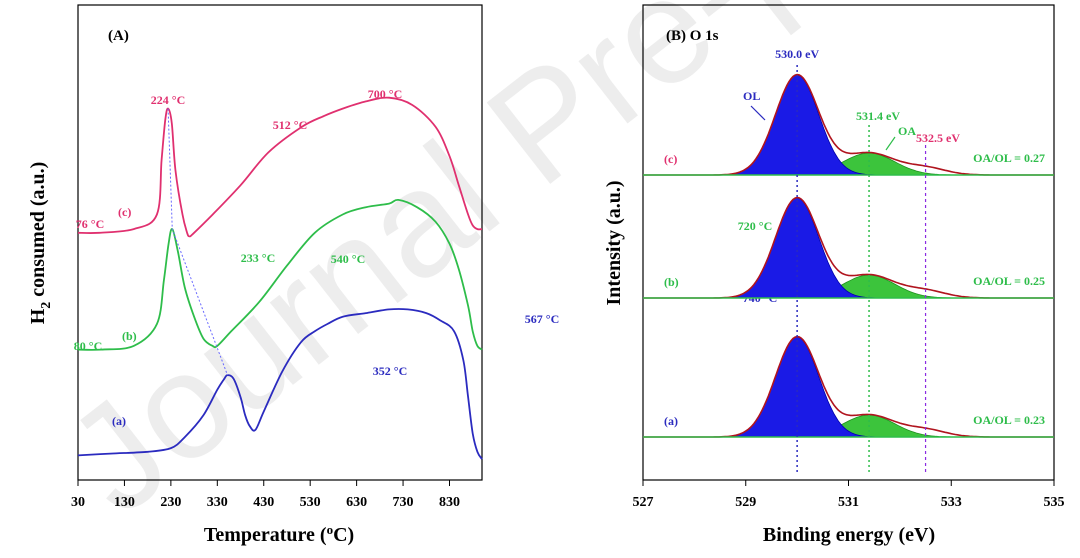 The image size is (1080, 558). I want to click on panel-label-a: (A), so click(118, 36).